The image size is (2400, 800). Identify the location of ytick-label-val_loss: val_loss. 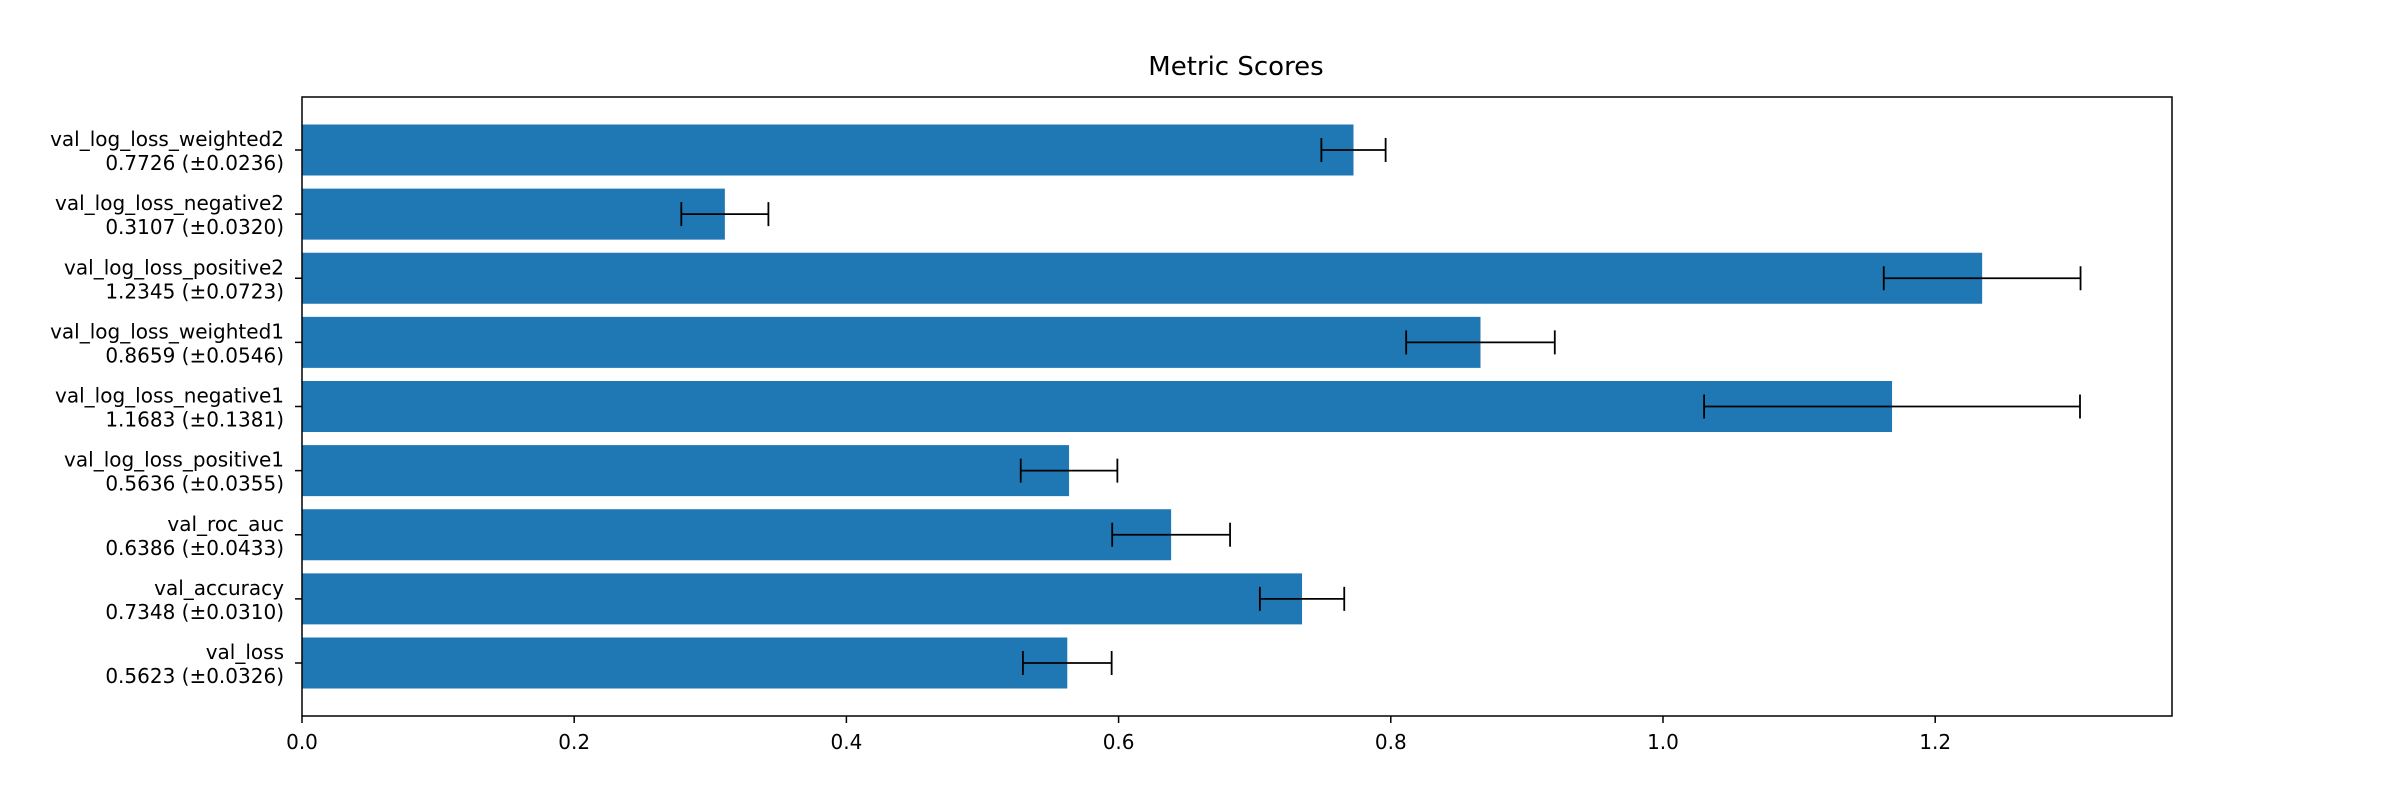
(245, 652).